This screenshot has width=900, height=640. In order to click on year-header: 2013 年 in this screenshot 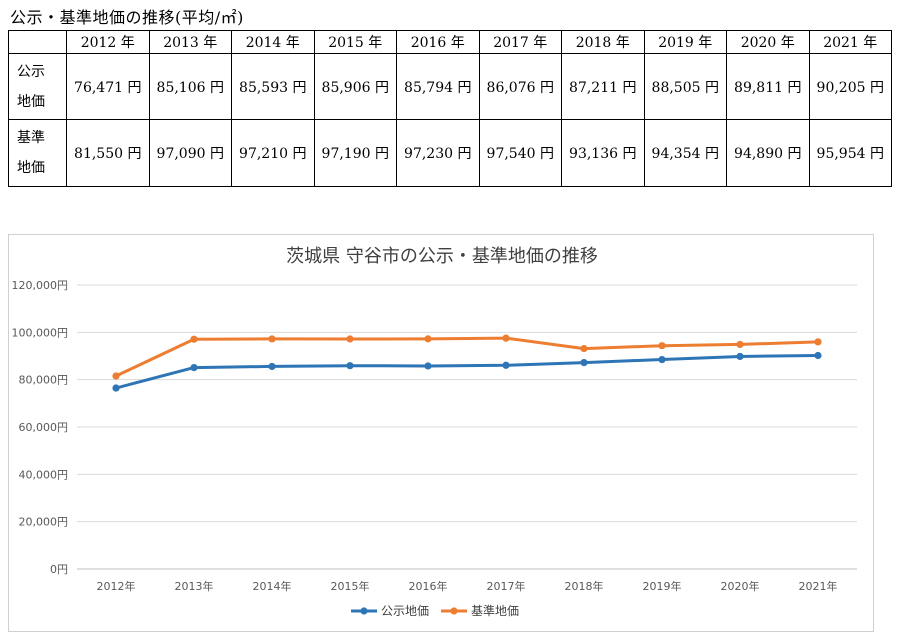, I will do `click(190, 42)`.